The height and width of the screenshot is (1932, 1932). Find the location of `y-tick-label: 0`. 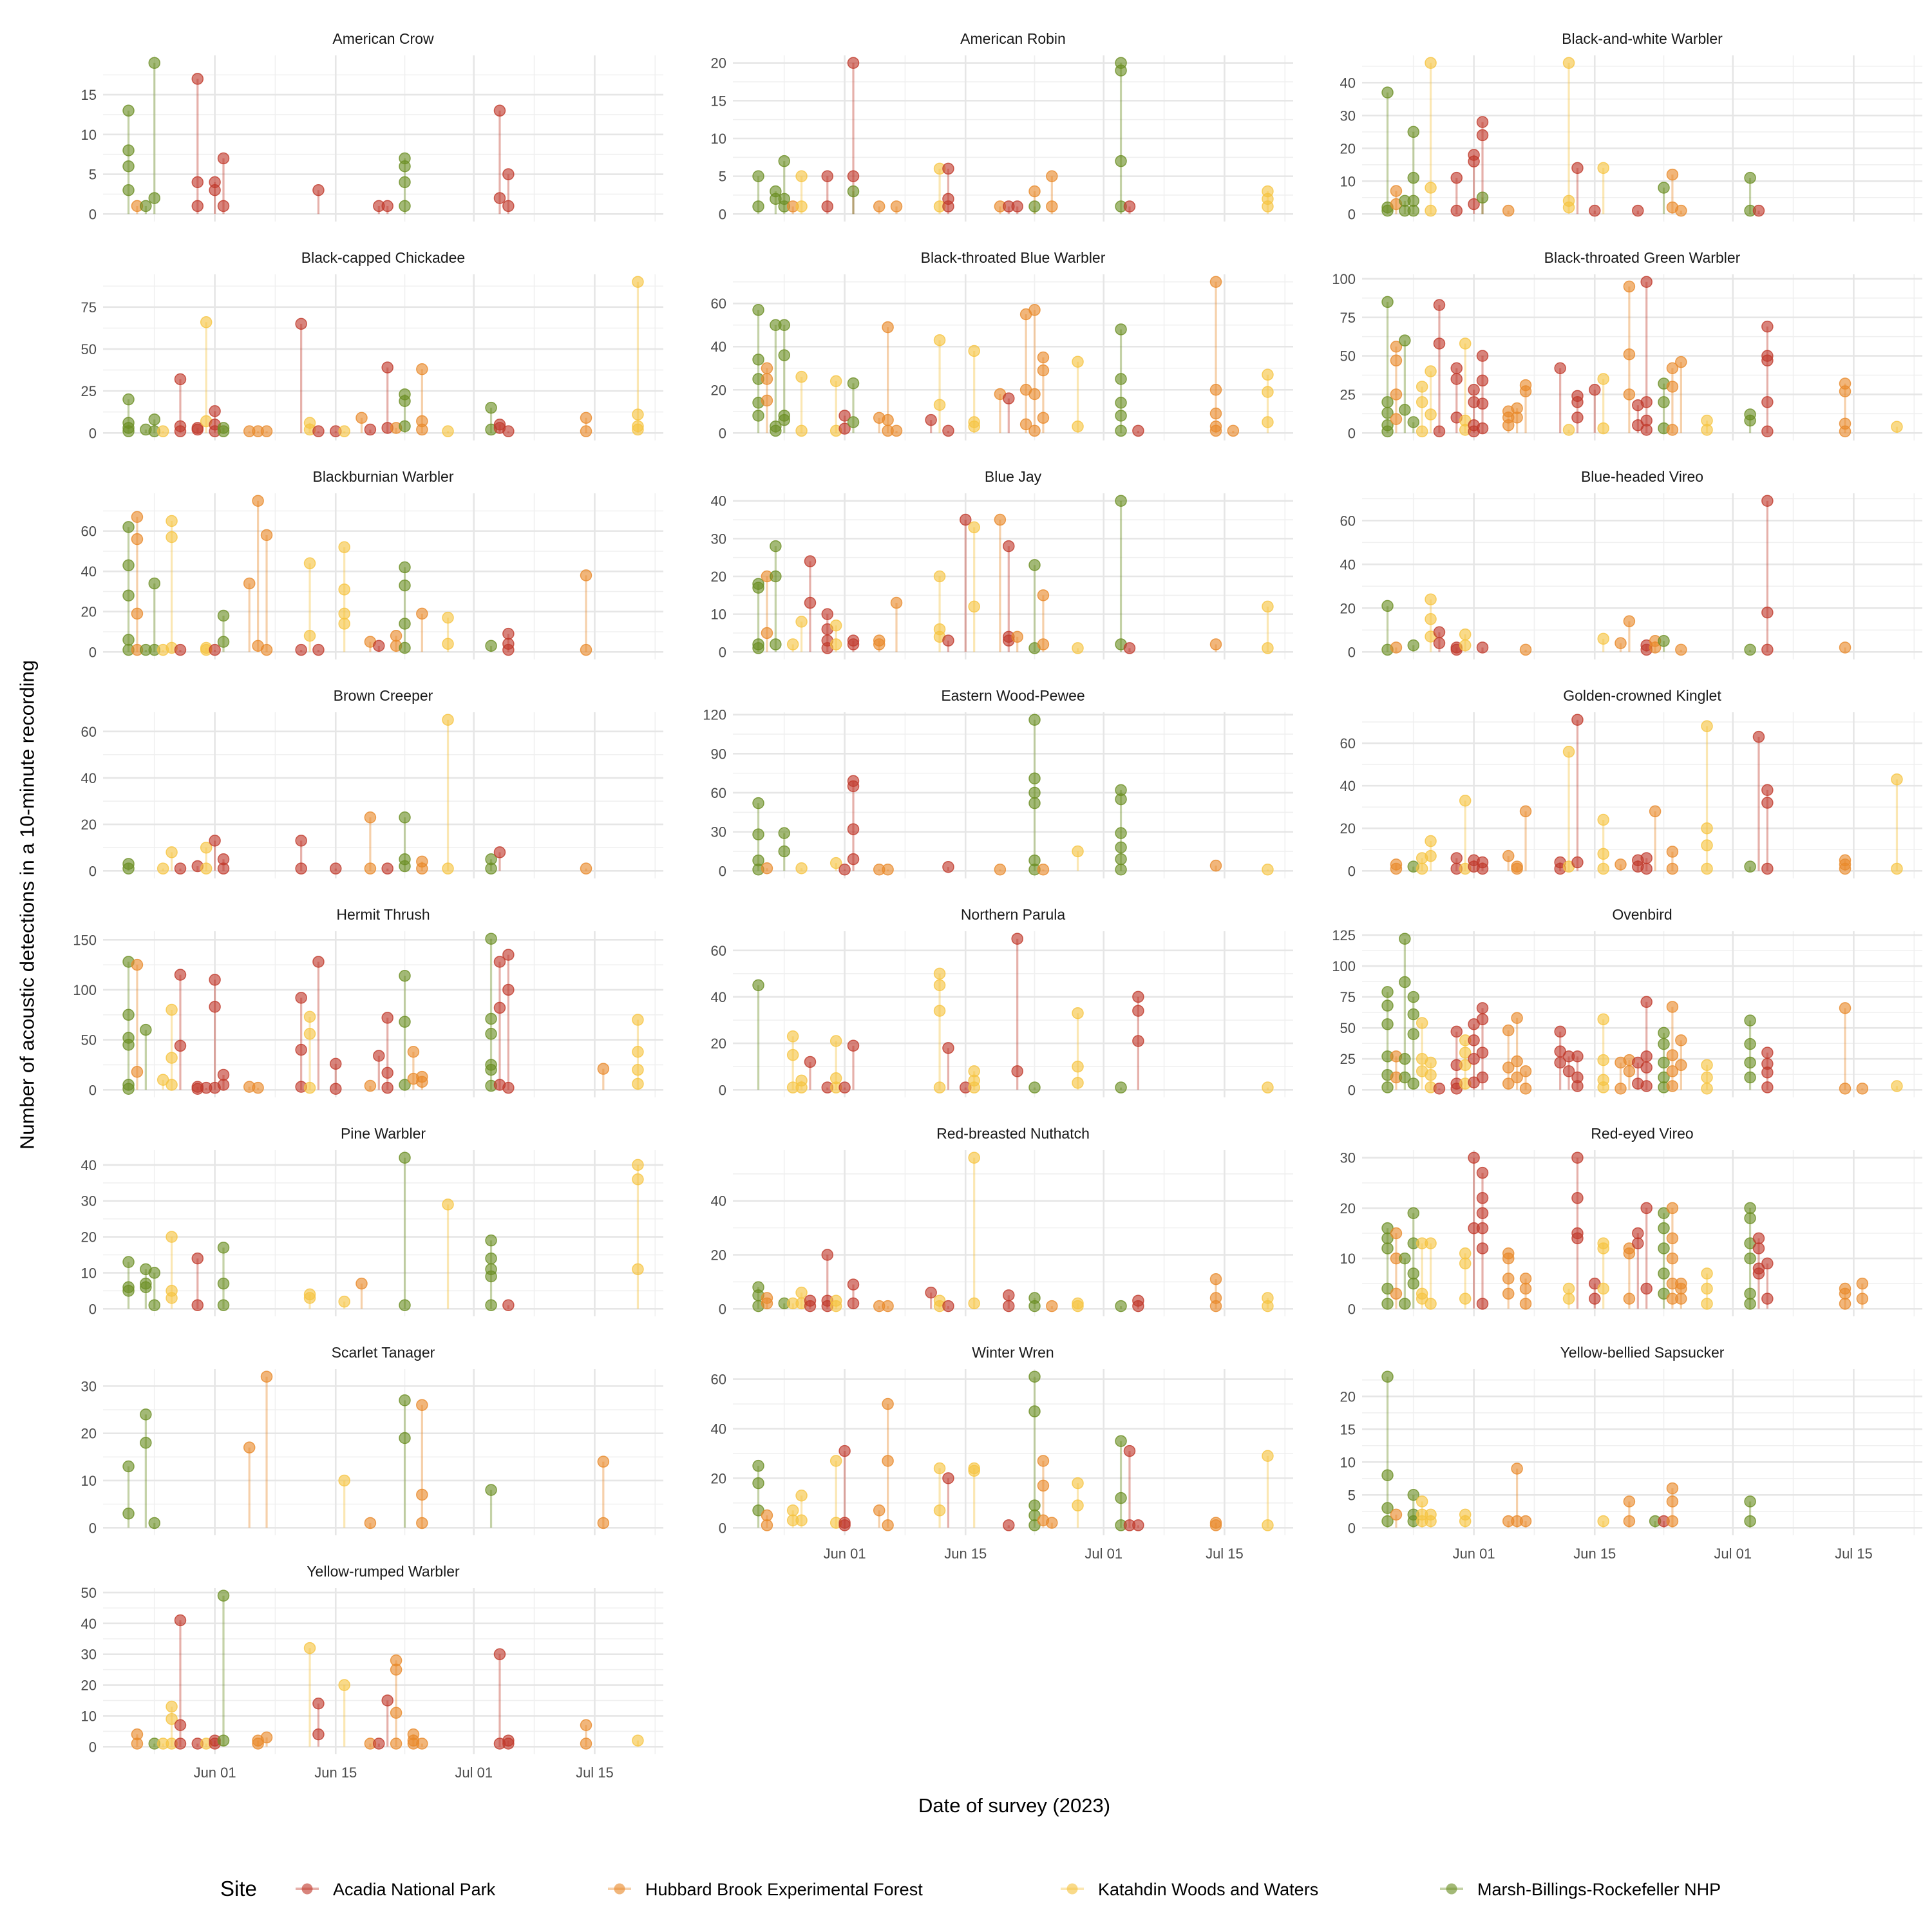

y-tick-label: 0 is located at coordinates (93, 652).